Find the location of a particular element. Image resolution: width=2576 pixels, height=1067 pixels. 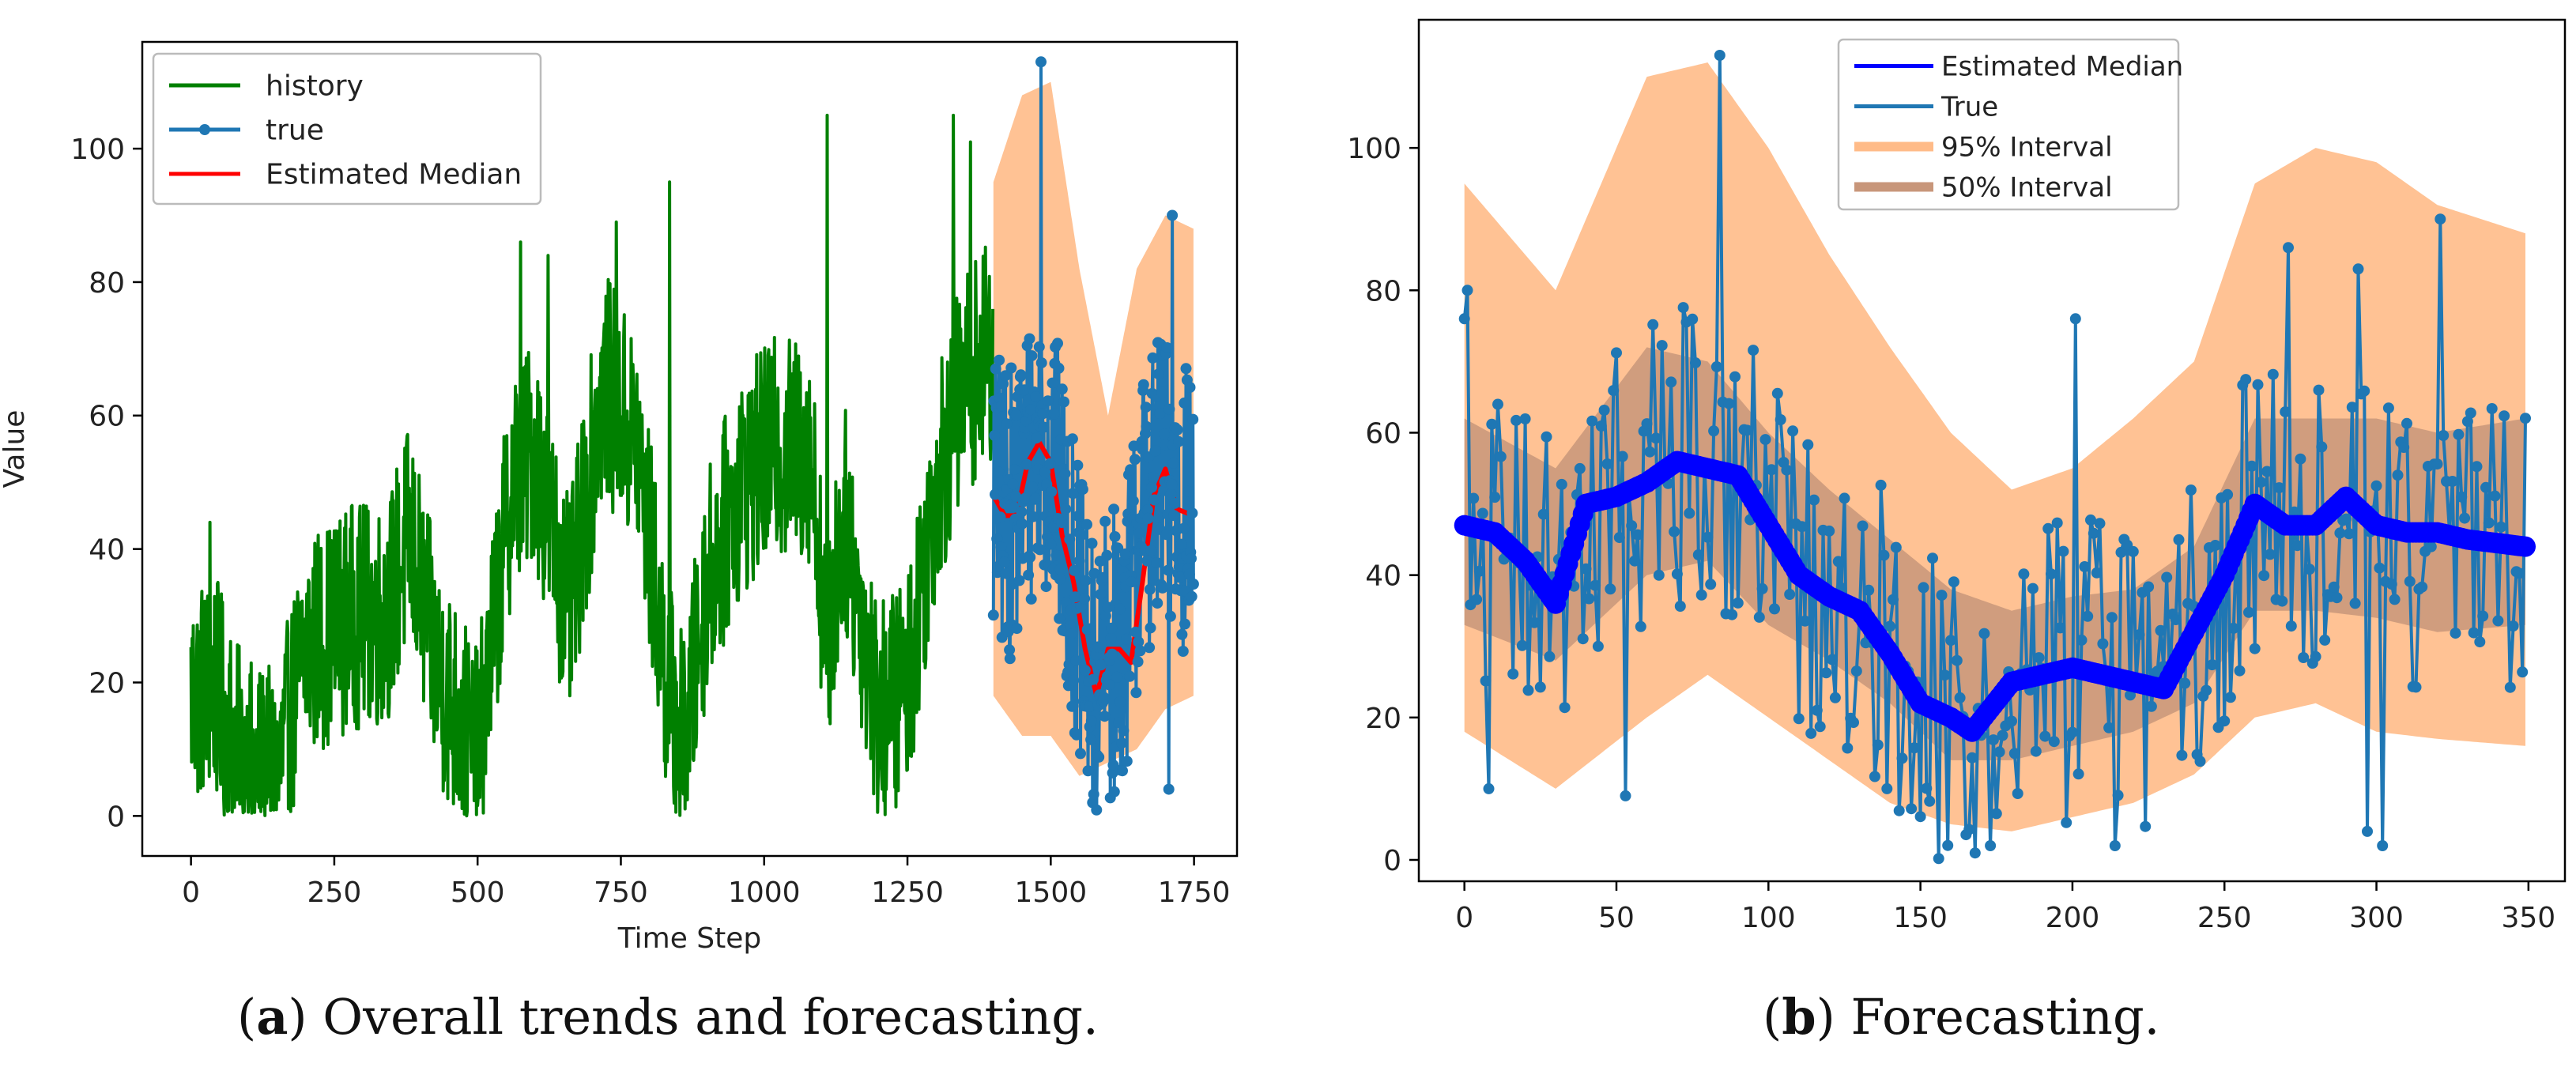

x-tick-label: 750 is located at coordinates (621, 893).